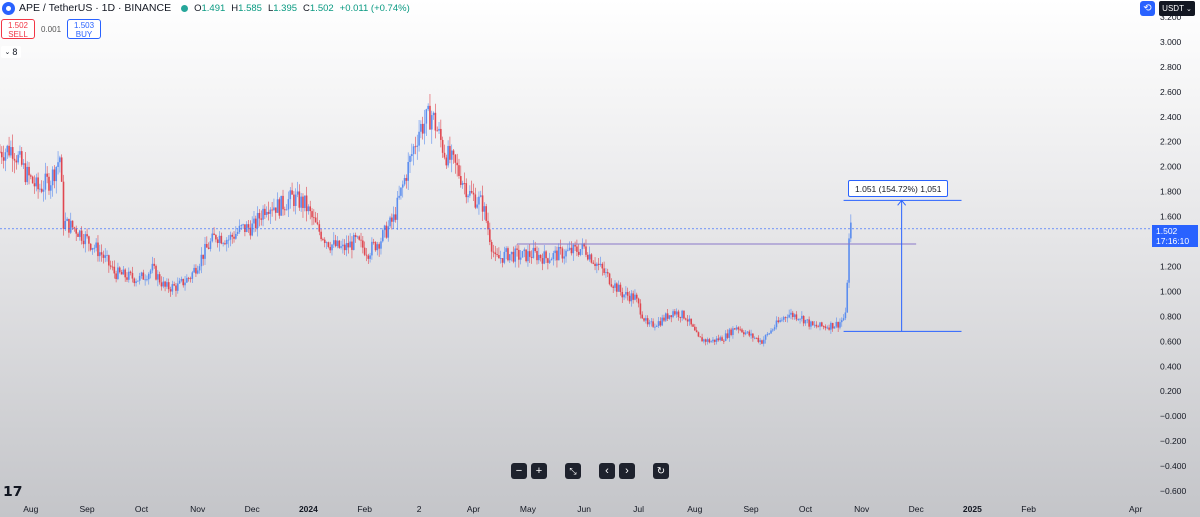 This screenshot has width=1200, height=517. I want to click on zoom-out-icon: −, so click(519, 471).